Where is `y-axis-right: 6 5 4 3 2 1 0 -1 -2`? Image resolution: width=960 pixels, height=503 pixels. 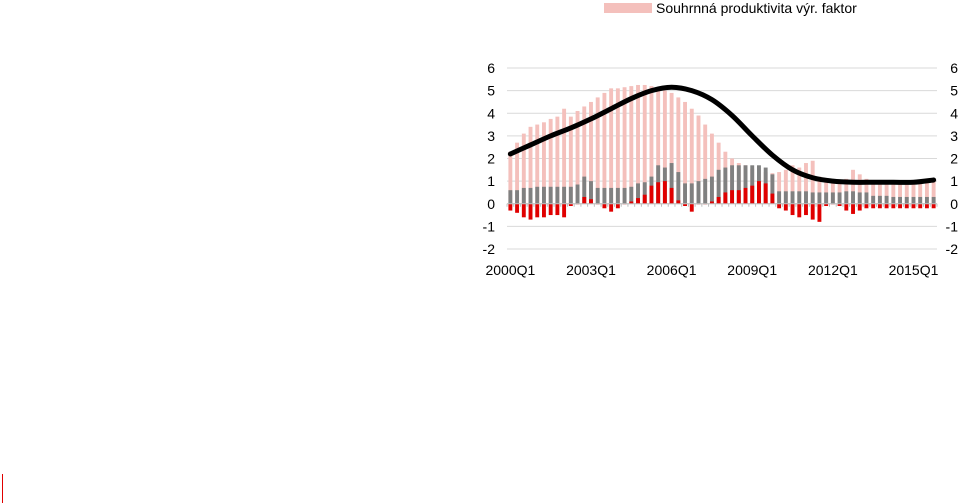 y-axis-right: 6 5 4 3 2 1 0 -1 -2 is located at coordinates (952, 158).